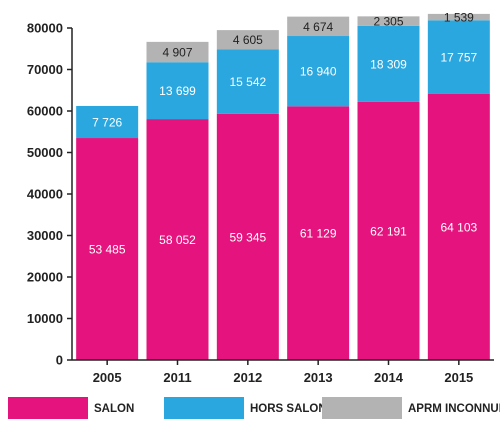 The image size is (500, 421). Describe the element at coordinates (45, 277) in the screenshot. I see `y-tick-label: 20000` at that location.